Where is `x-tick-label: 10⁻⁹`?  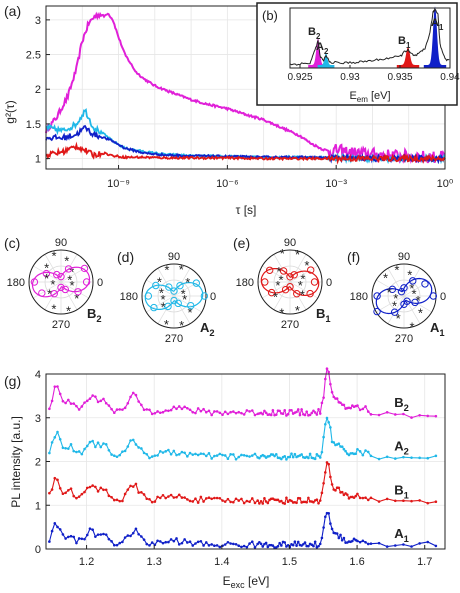
x-tick-label: 10⁻⁹ is located at coordinates (118, 184).